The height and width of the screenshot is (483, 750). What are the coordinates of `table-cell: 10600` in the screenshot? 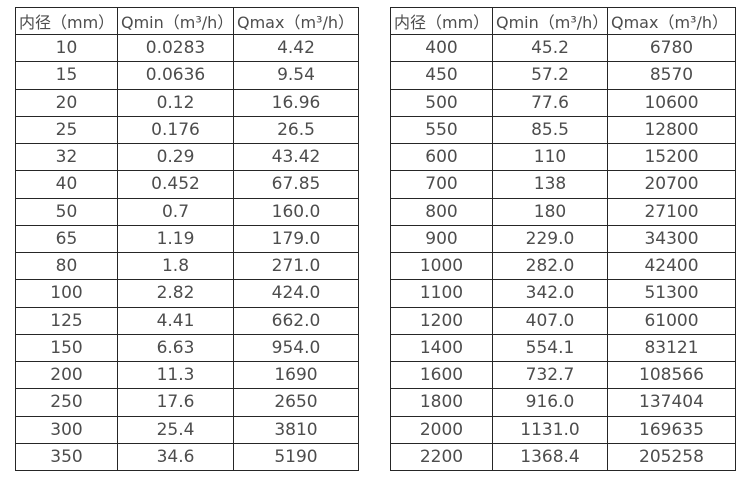 It's located at (671, 102).